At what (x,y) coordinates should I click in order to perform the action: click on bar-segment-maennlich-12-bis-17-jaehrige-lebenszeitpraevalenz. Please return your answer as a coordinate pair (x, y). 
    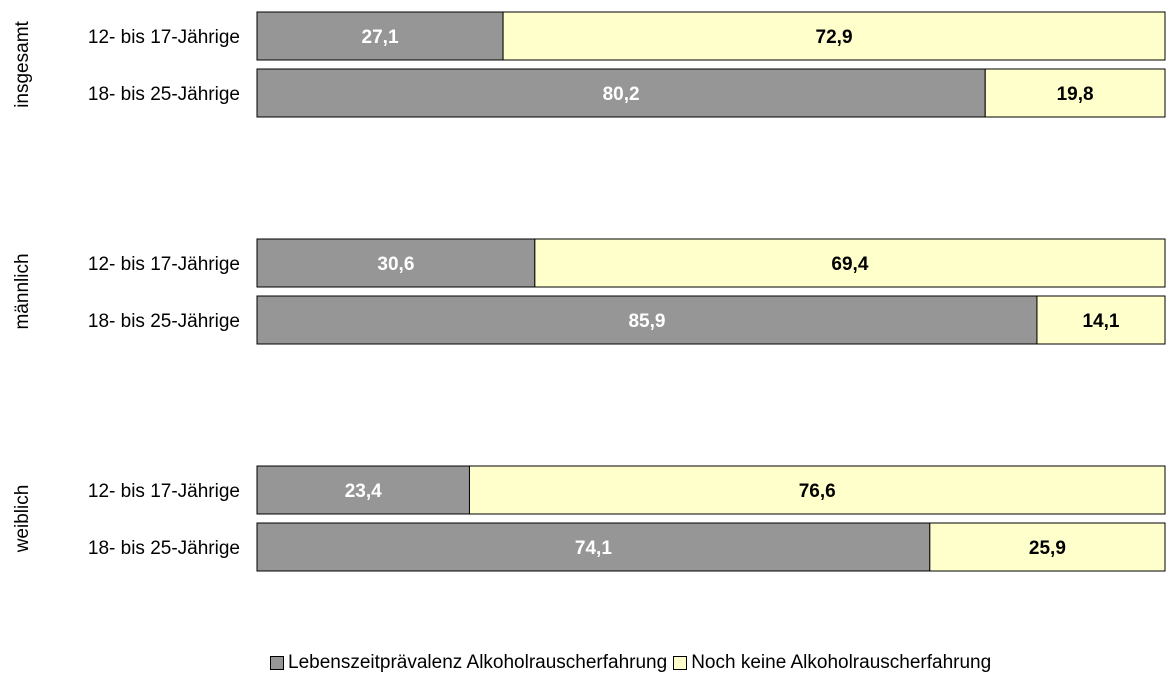
    Looking at the image, I should click on (396, 263).